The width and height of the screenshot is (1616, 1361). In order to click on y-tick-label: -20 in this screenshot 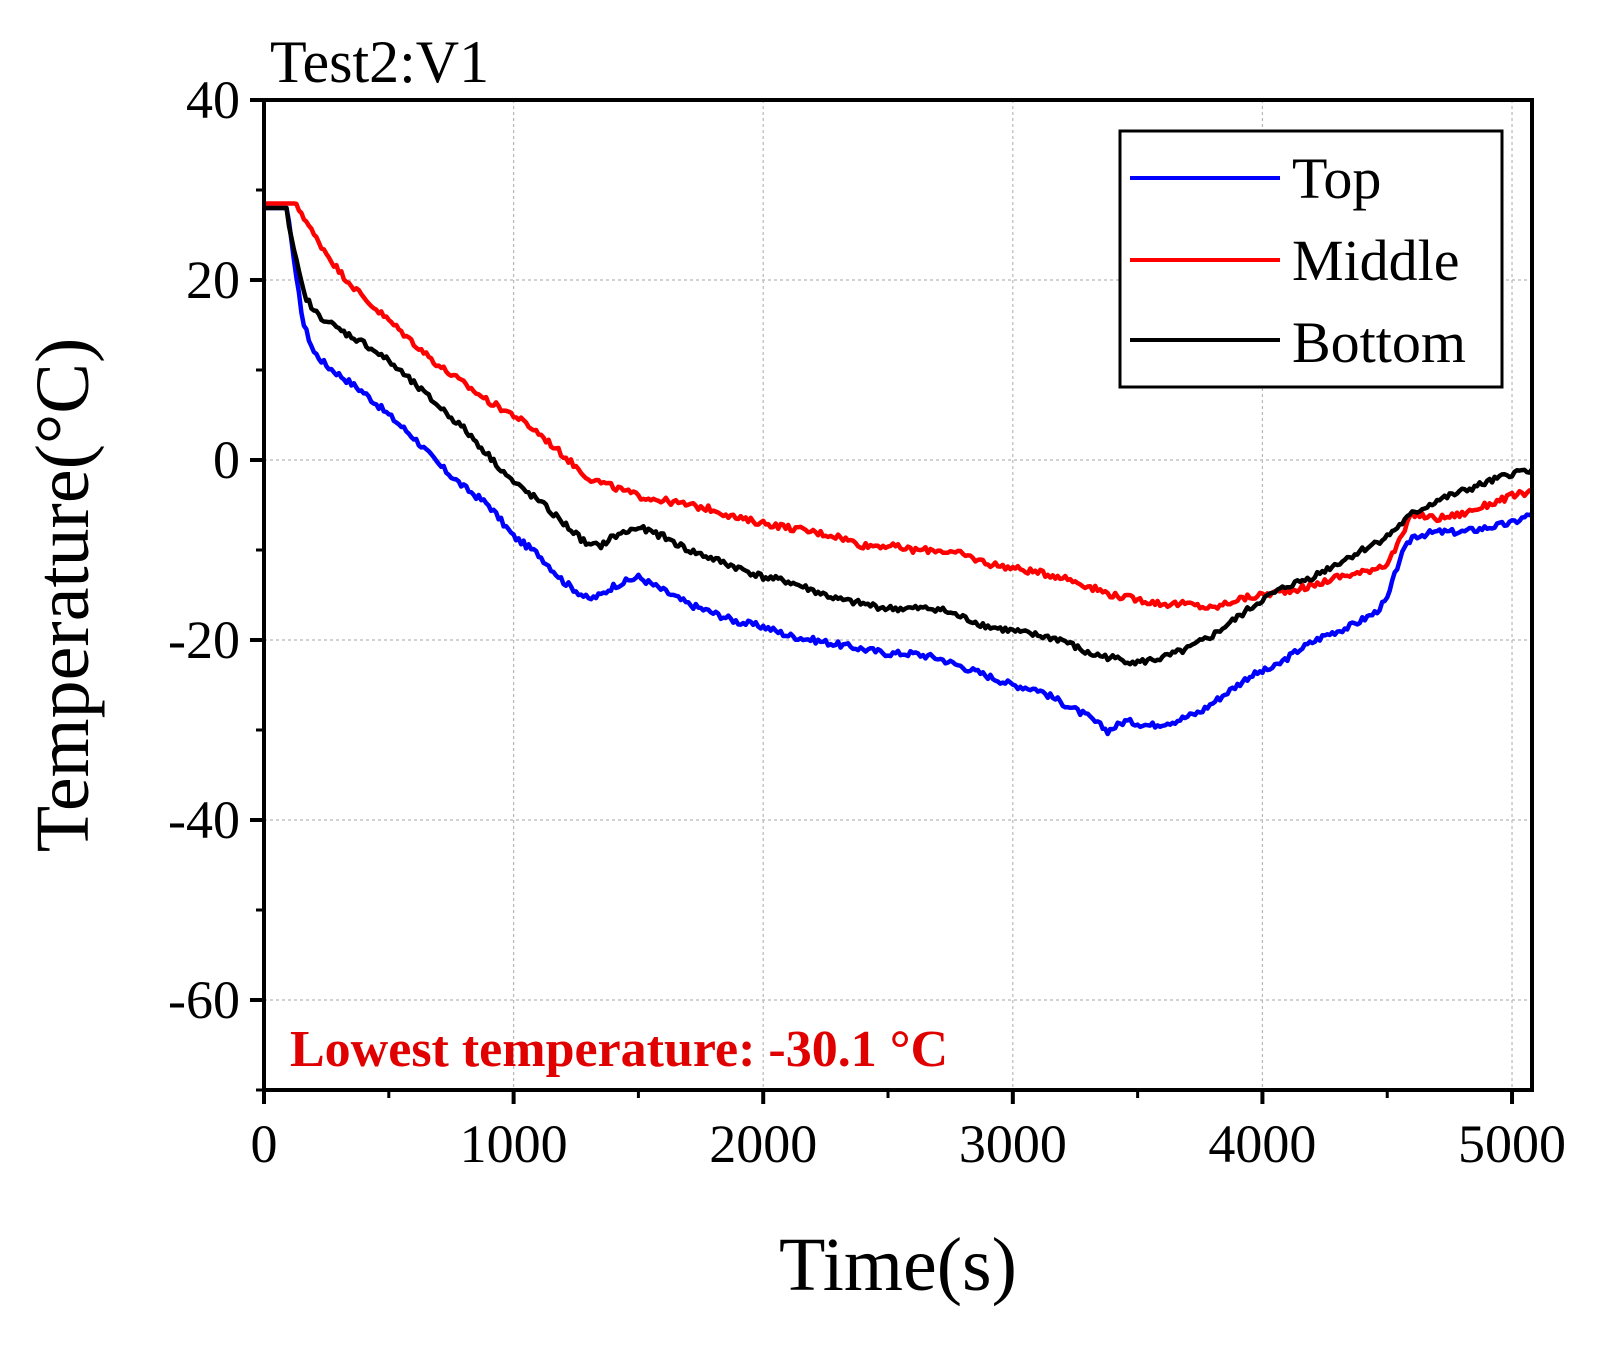, I will do `click(204, 640)`.